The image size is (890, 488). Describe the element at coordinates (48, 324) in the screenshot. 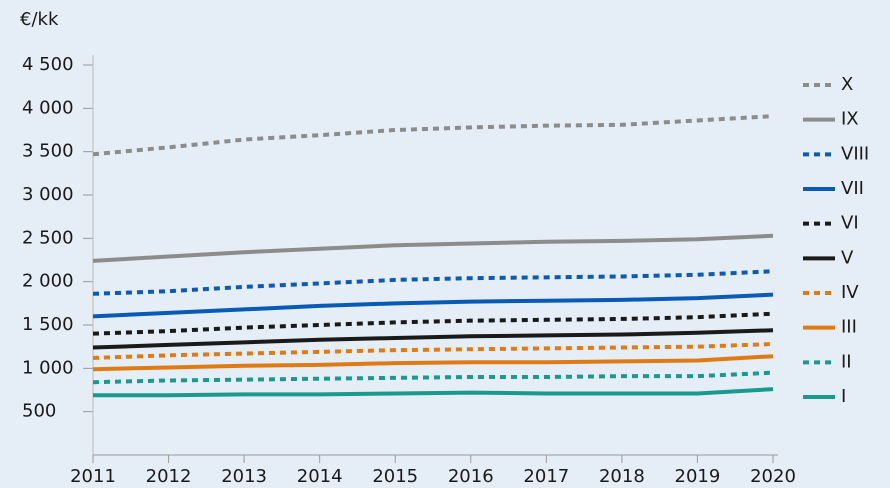

I see `y-tick-label: 1 500` at that location.